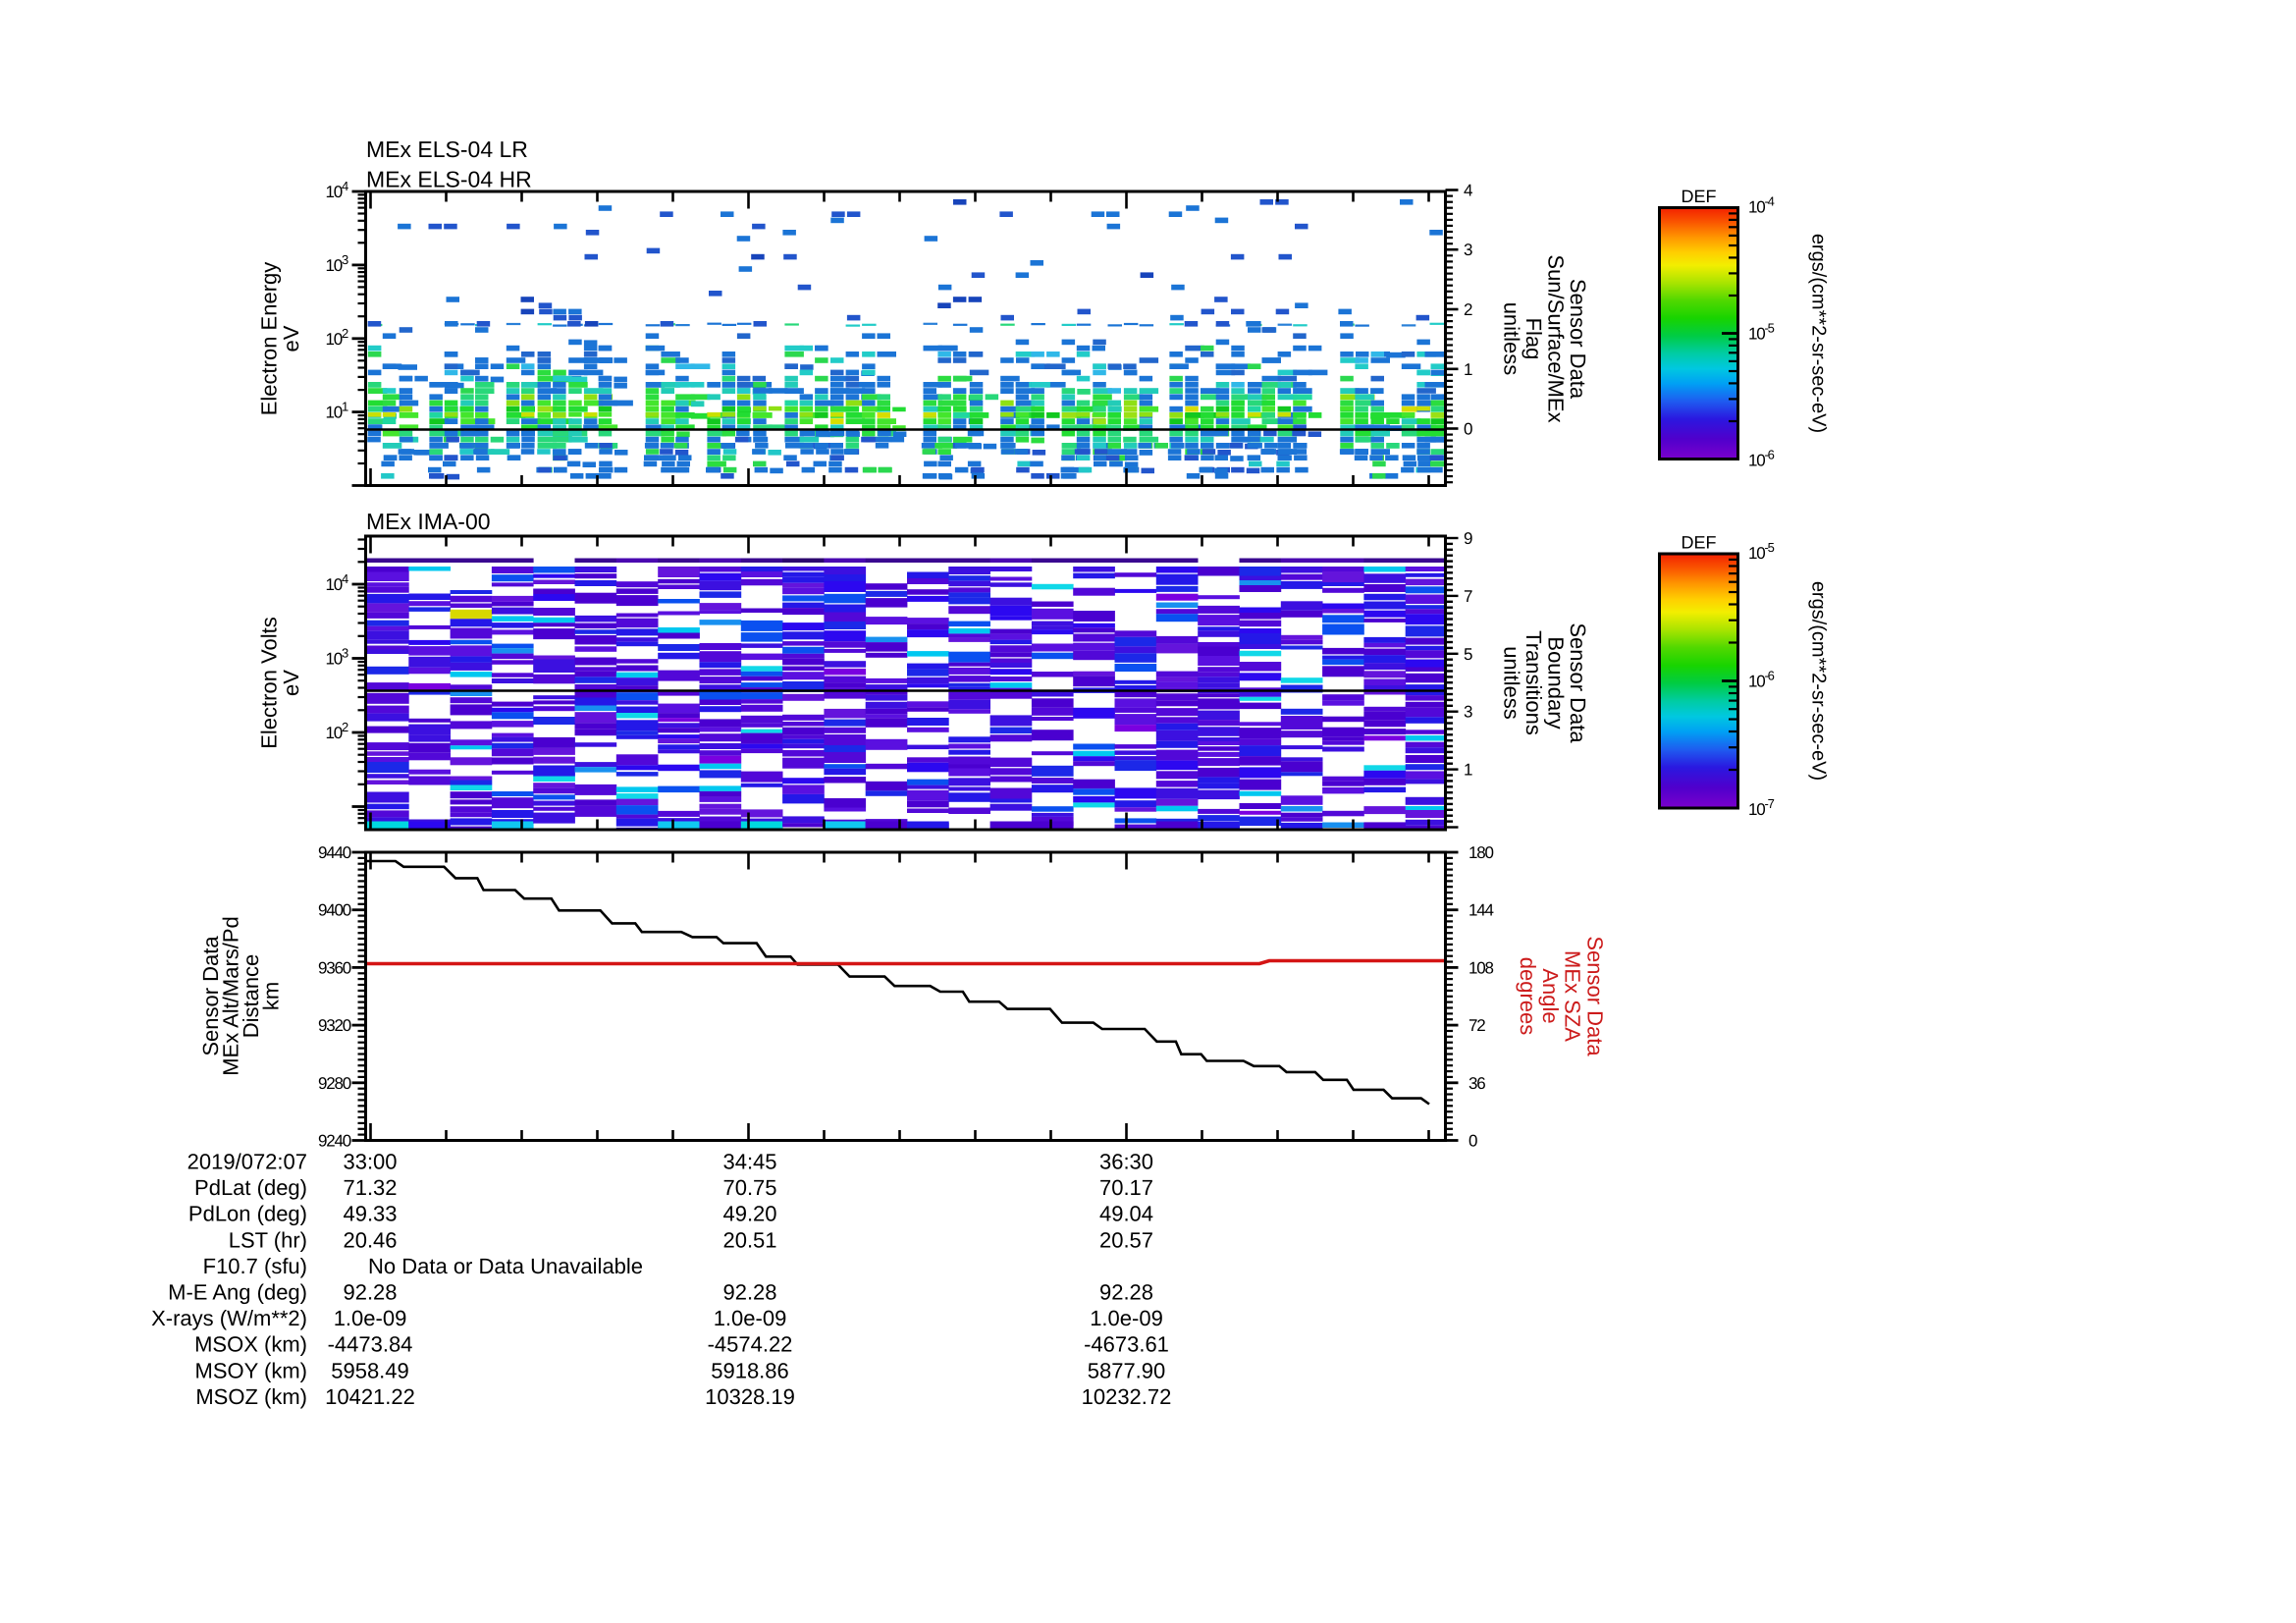 This screenshot has width=2296, height=1623. I want to click on svg-text: 5877.90, so click(1127, 1370).